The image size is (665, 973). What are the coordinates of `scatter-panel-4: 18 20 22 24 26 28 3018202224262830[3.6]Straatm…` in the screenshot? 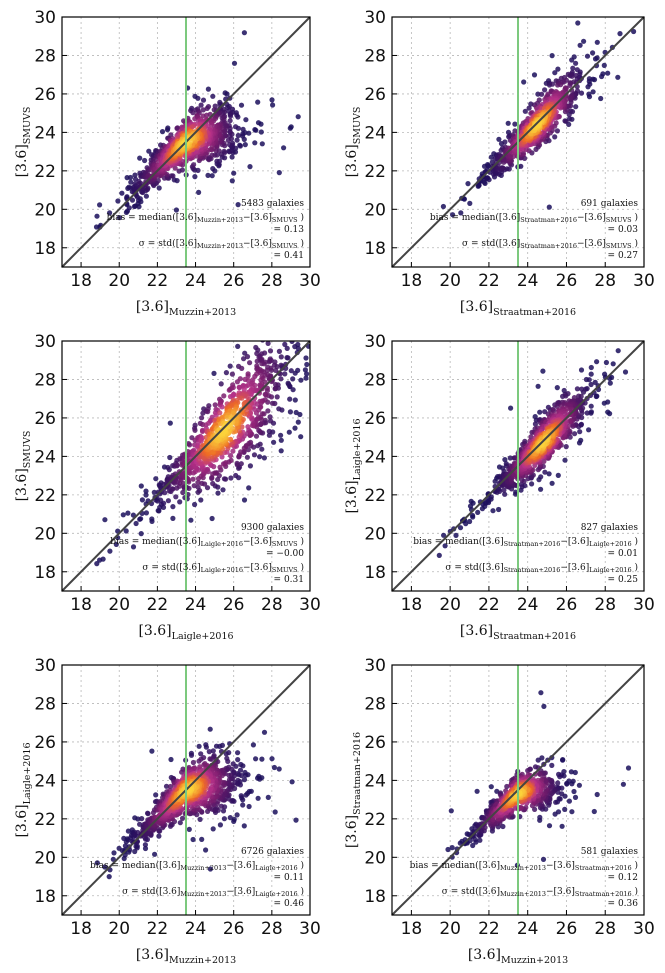 It's located at (499, 487).